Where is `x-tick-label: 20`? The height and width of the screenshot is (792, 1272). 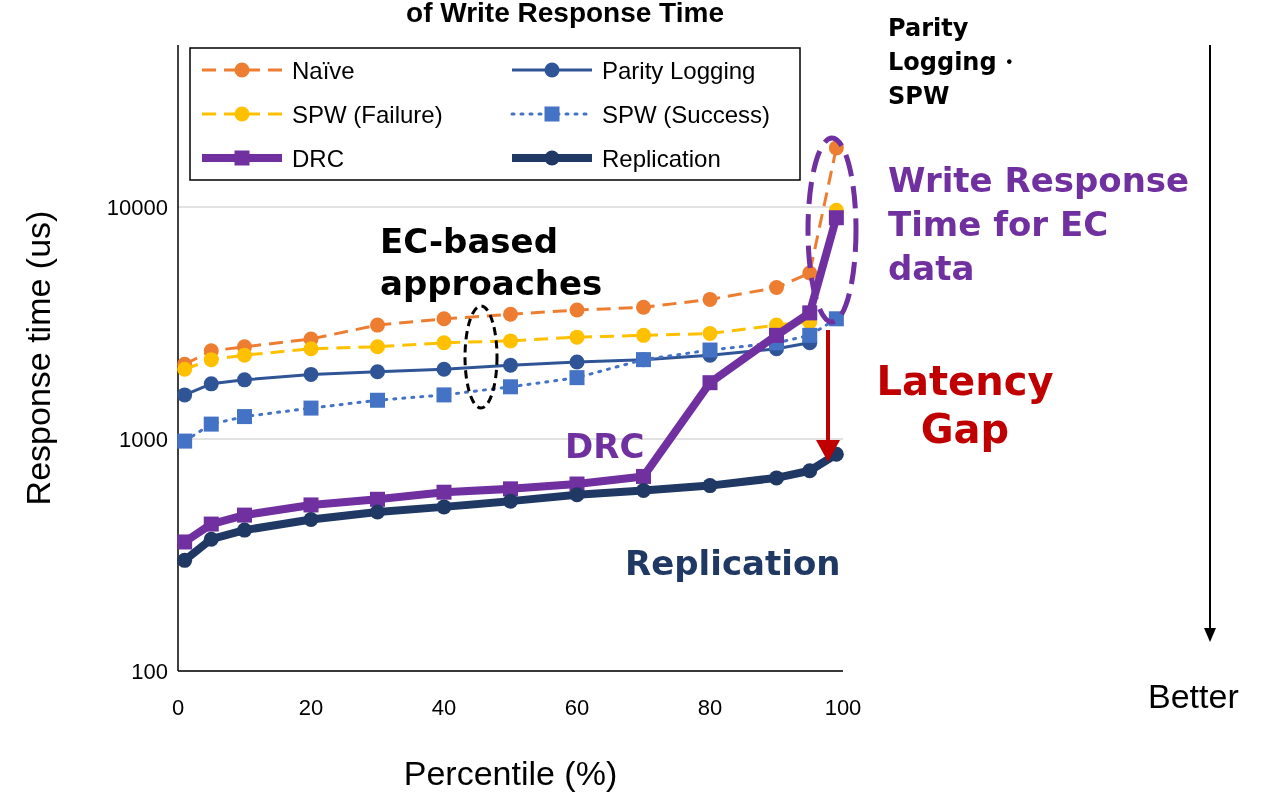 x-tick-label: 20 is located at coordinates (311, 707).